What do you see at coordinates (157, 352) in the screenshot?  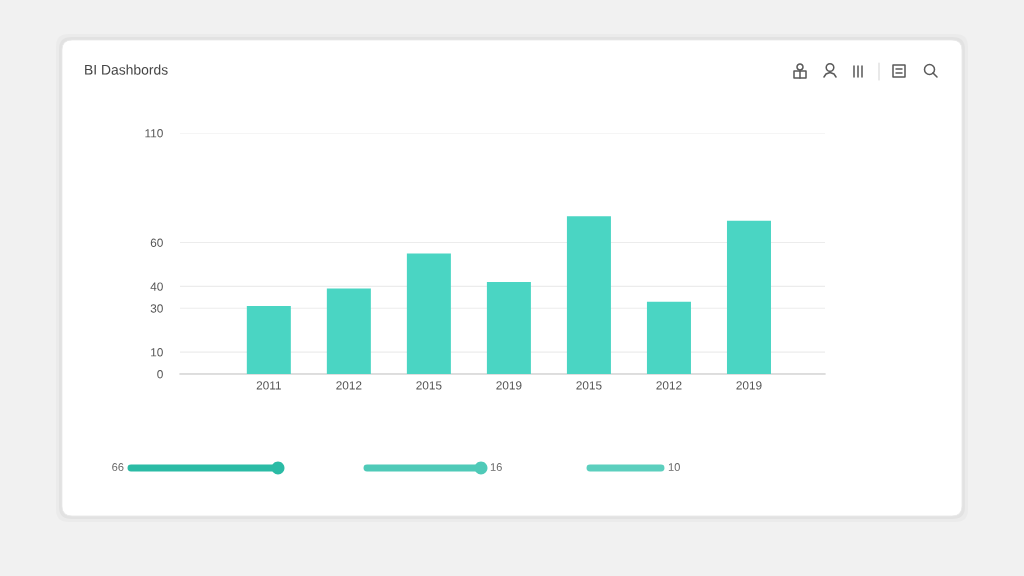 I see `y-tick-label: 10` at bounding box center [157, 352].